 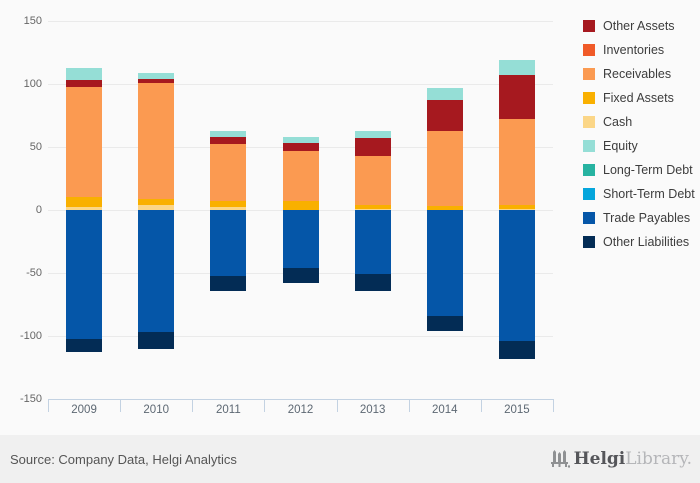 I want to click on y-tick-label--150: -150, so click(x=30, y=399).